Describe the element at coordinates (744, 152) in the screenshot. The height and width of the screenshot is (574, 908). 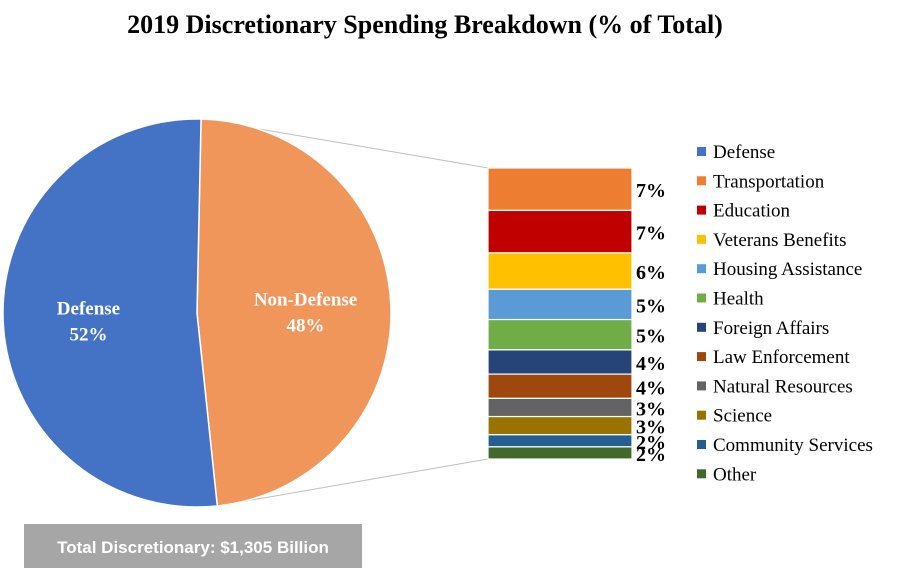
I see `legend-label-defense: Defense` at that location.